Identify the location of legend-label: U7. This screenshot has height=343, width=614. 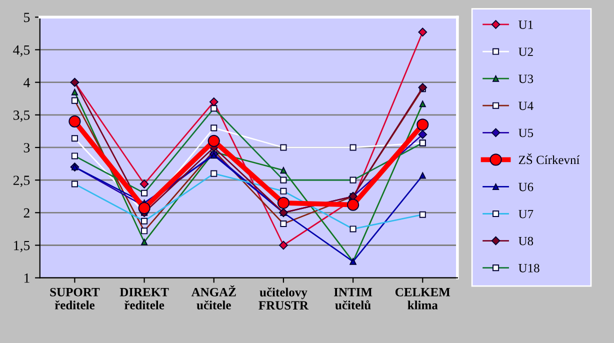
(526, 214).